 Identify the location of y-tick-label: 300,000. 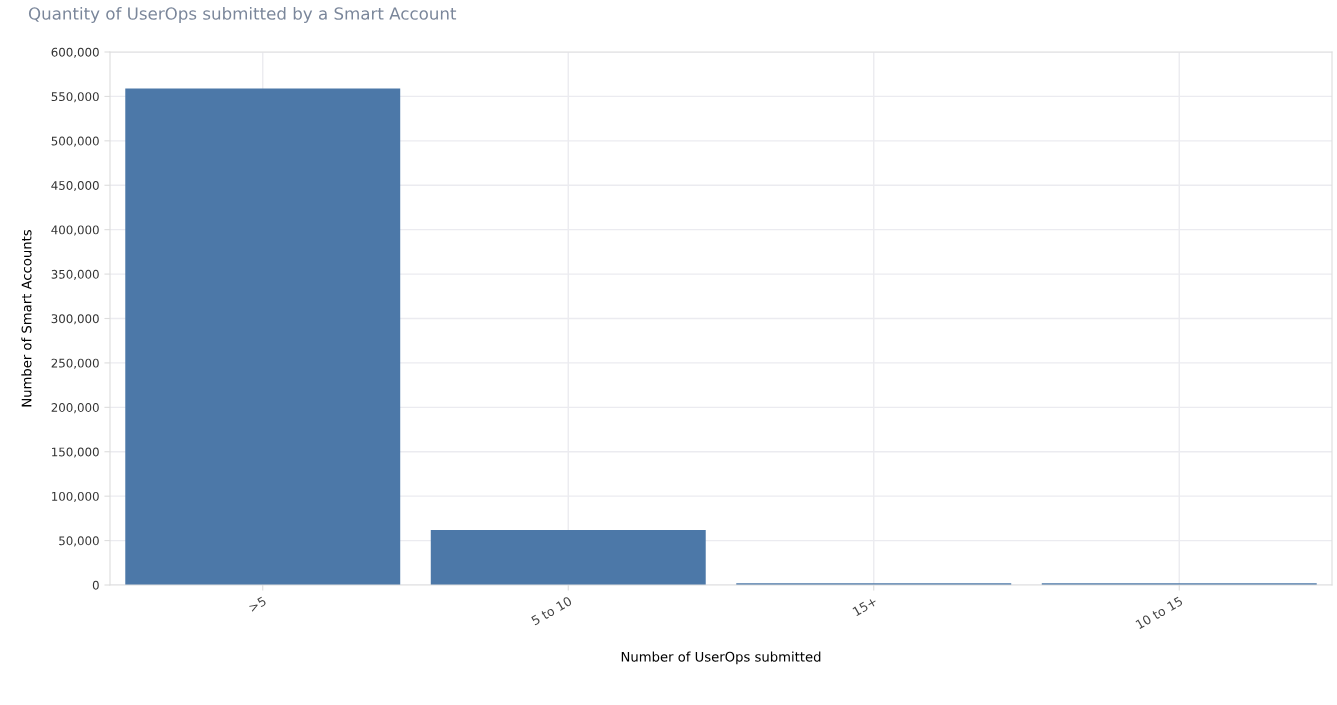
(75, 319).